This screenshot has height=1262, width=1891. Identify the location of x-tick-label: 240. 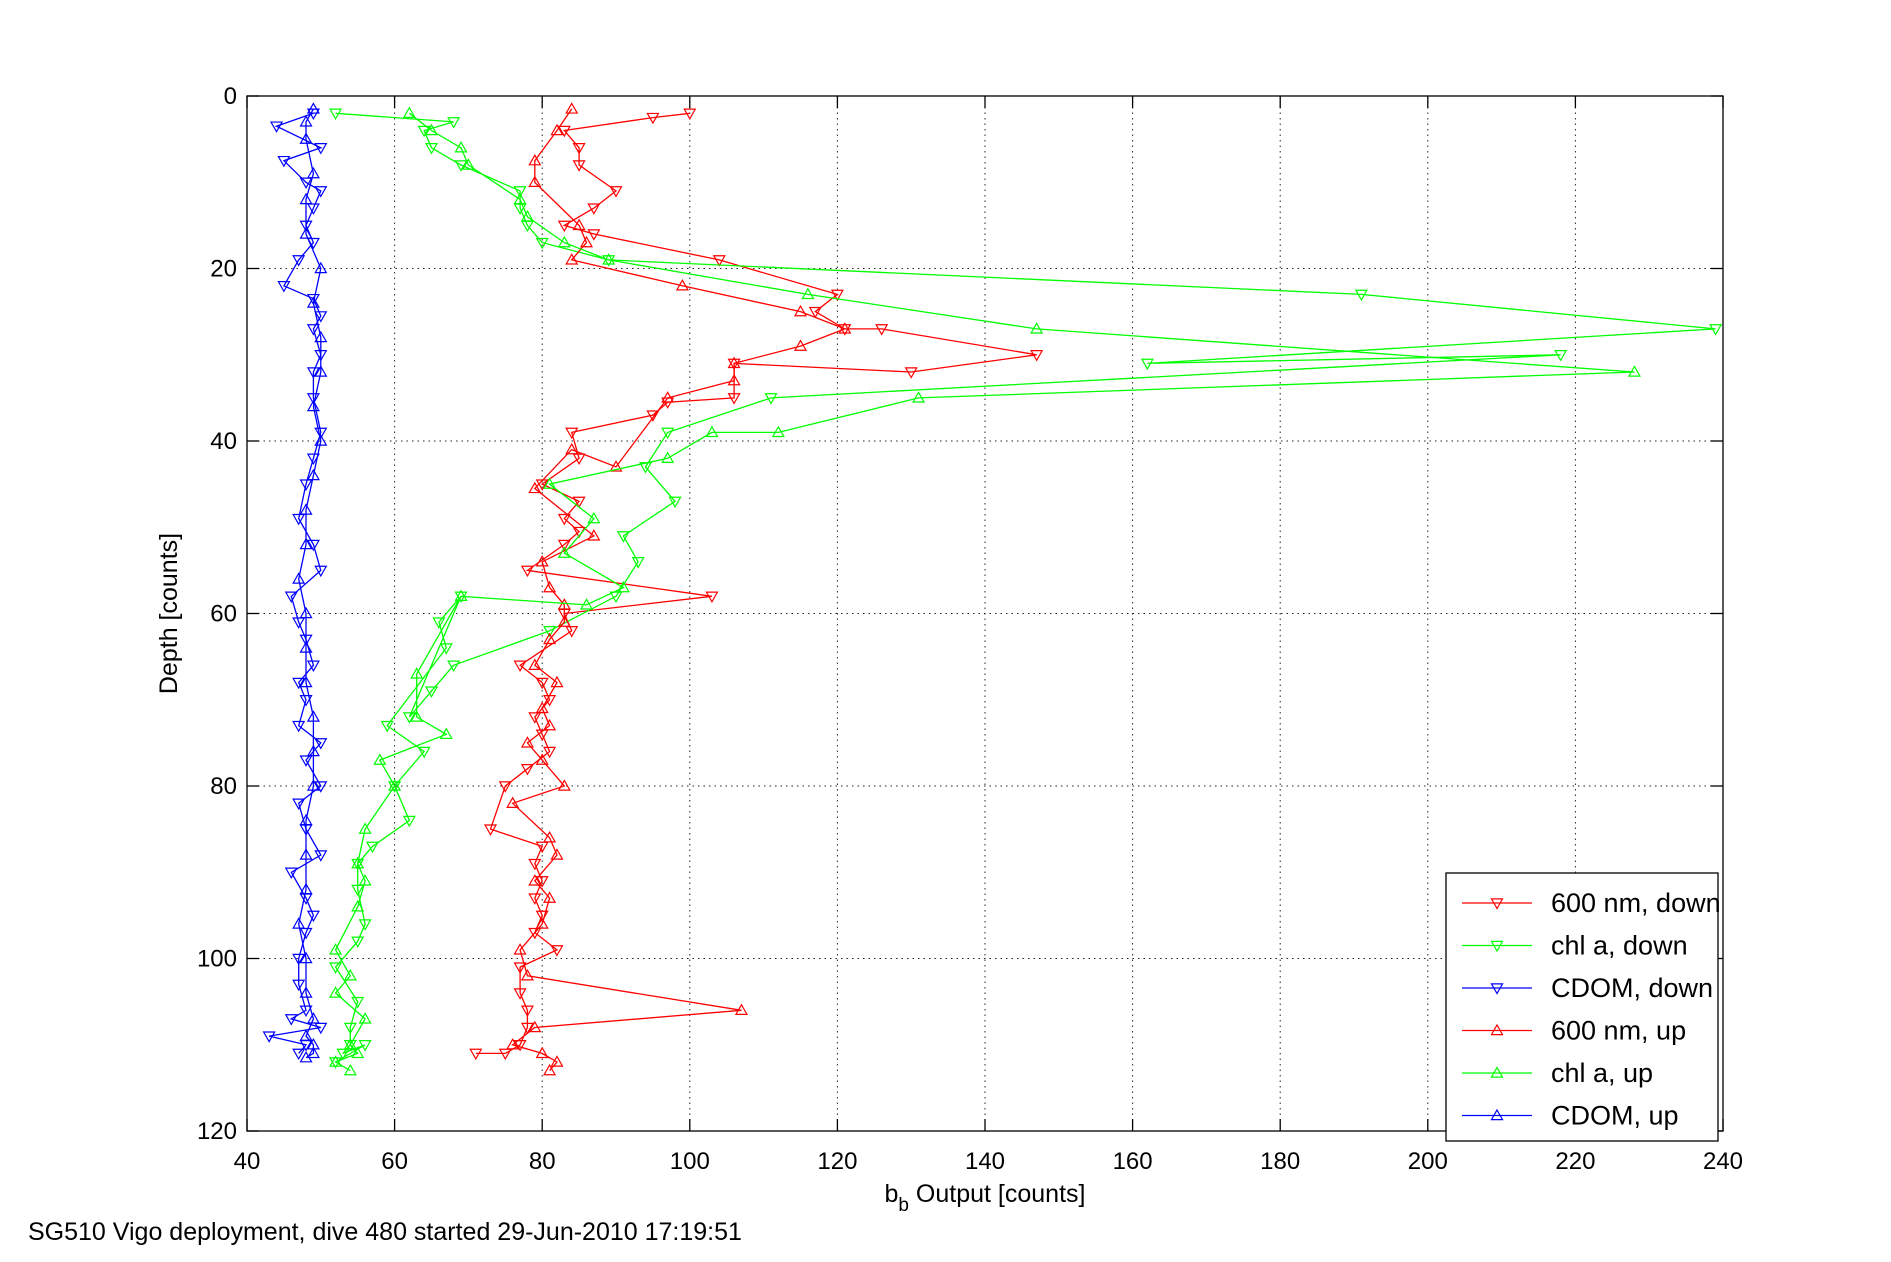
(1723, 1161).